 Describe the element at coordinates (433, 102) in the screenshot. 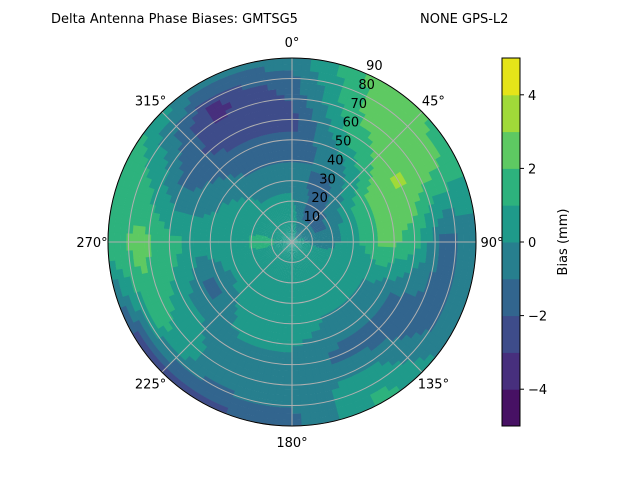

I see `angular-tick-label: 45°` at that location.